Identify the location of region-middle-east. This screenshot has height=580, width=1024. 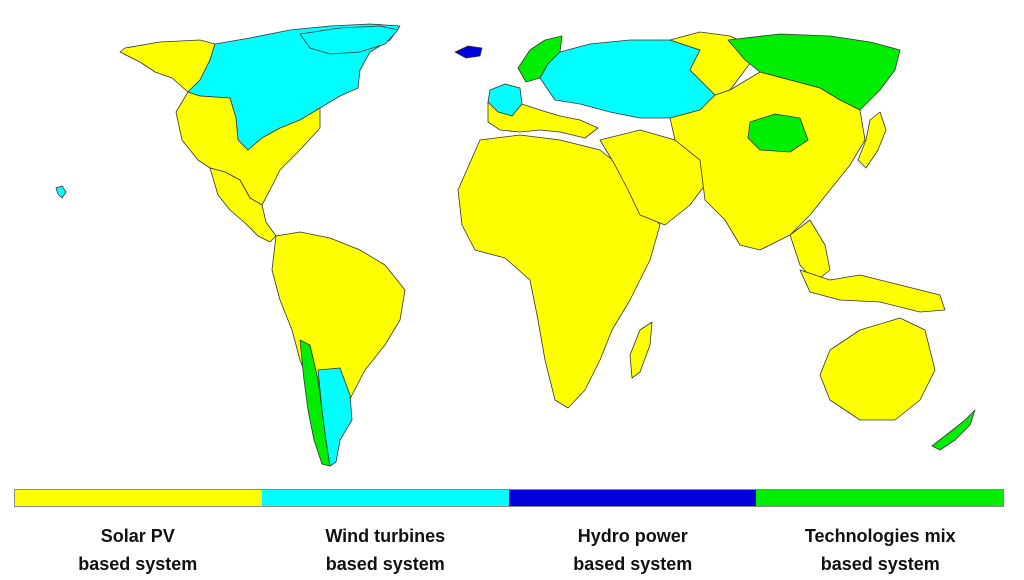
(652, 177).